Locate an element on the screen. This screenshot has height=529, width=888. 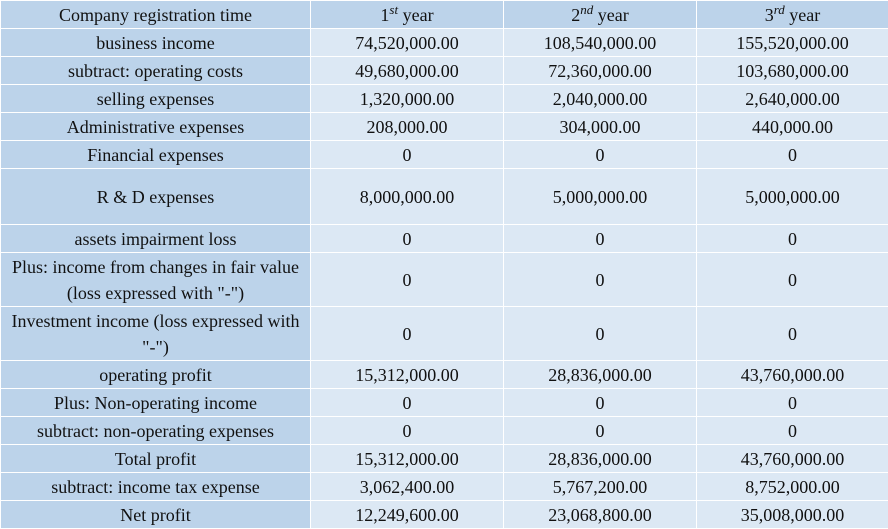
table-row: subtract: non-operating expenses 0 0 0 is located at coordinates (444, 431).